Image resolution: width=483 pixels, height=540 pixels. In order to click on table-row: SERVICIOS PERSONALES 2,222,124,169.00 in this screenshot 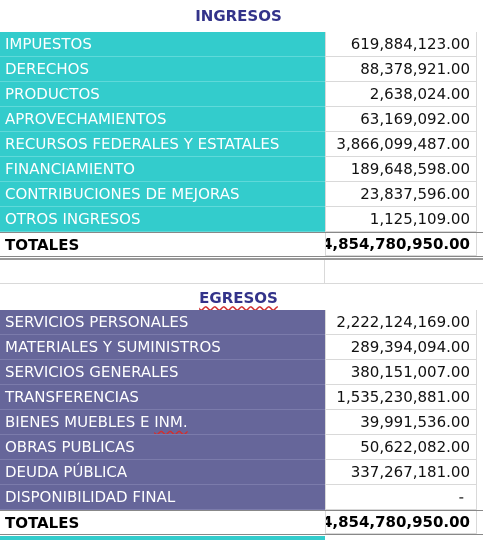, I will do `click(241, 322)`.